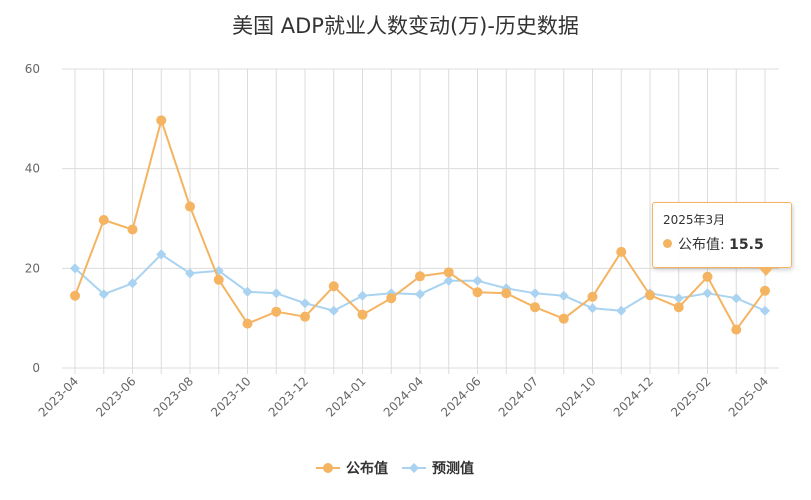  I want to click on legend-label: 预测值, so click(453, 468).